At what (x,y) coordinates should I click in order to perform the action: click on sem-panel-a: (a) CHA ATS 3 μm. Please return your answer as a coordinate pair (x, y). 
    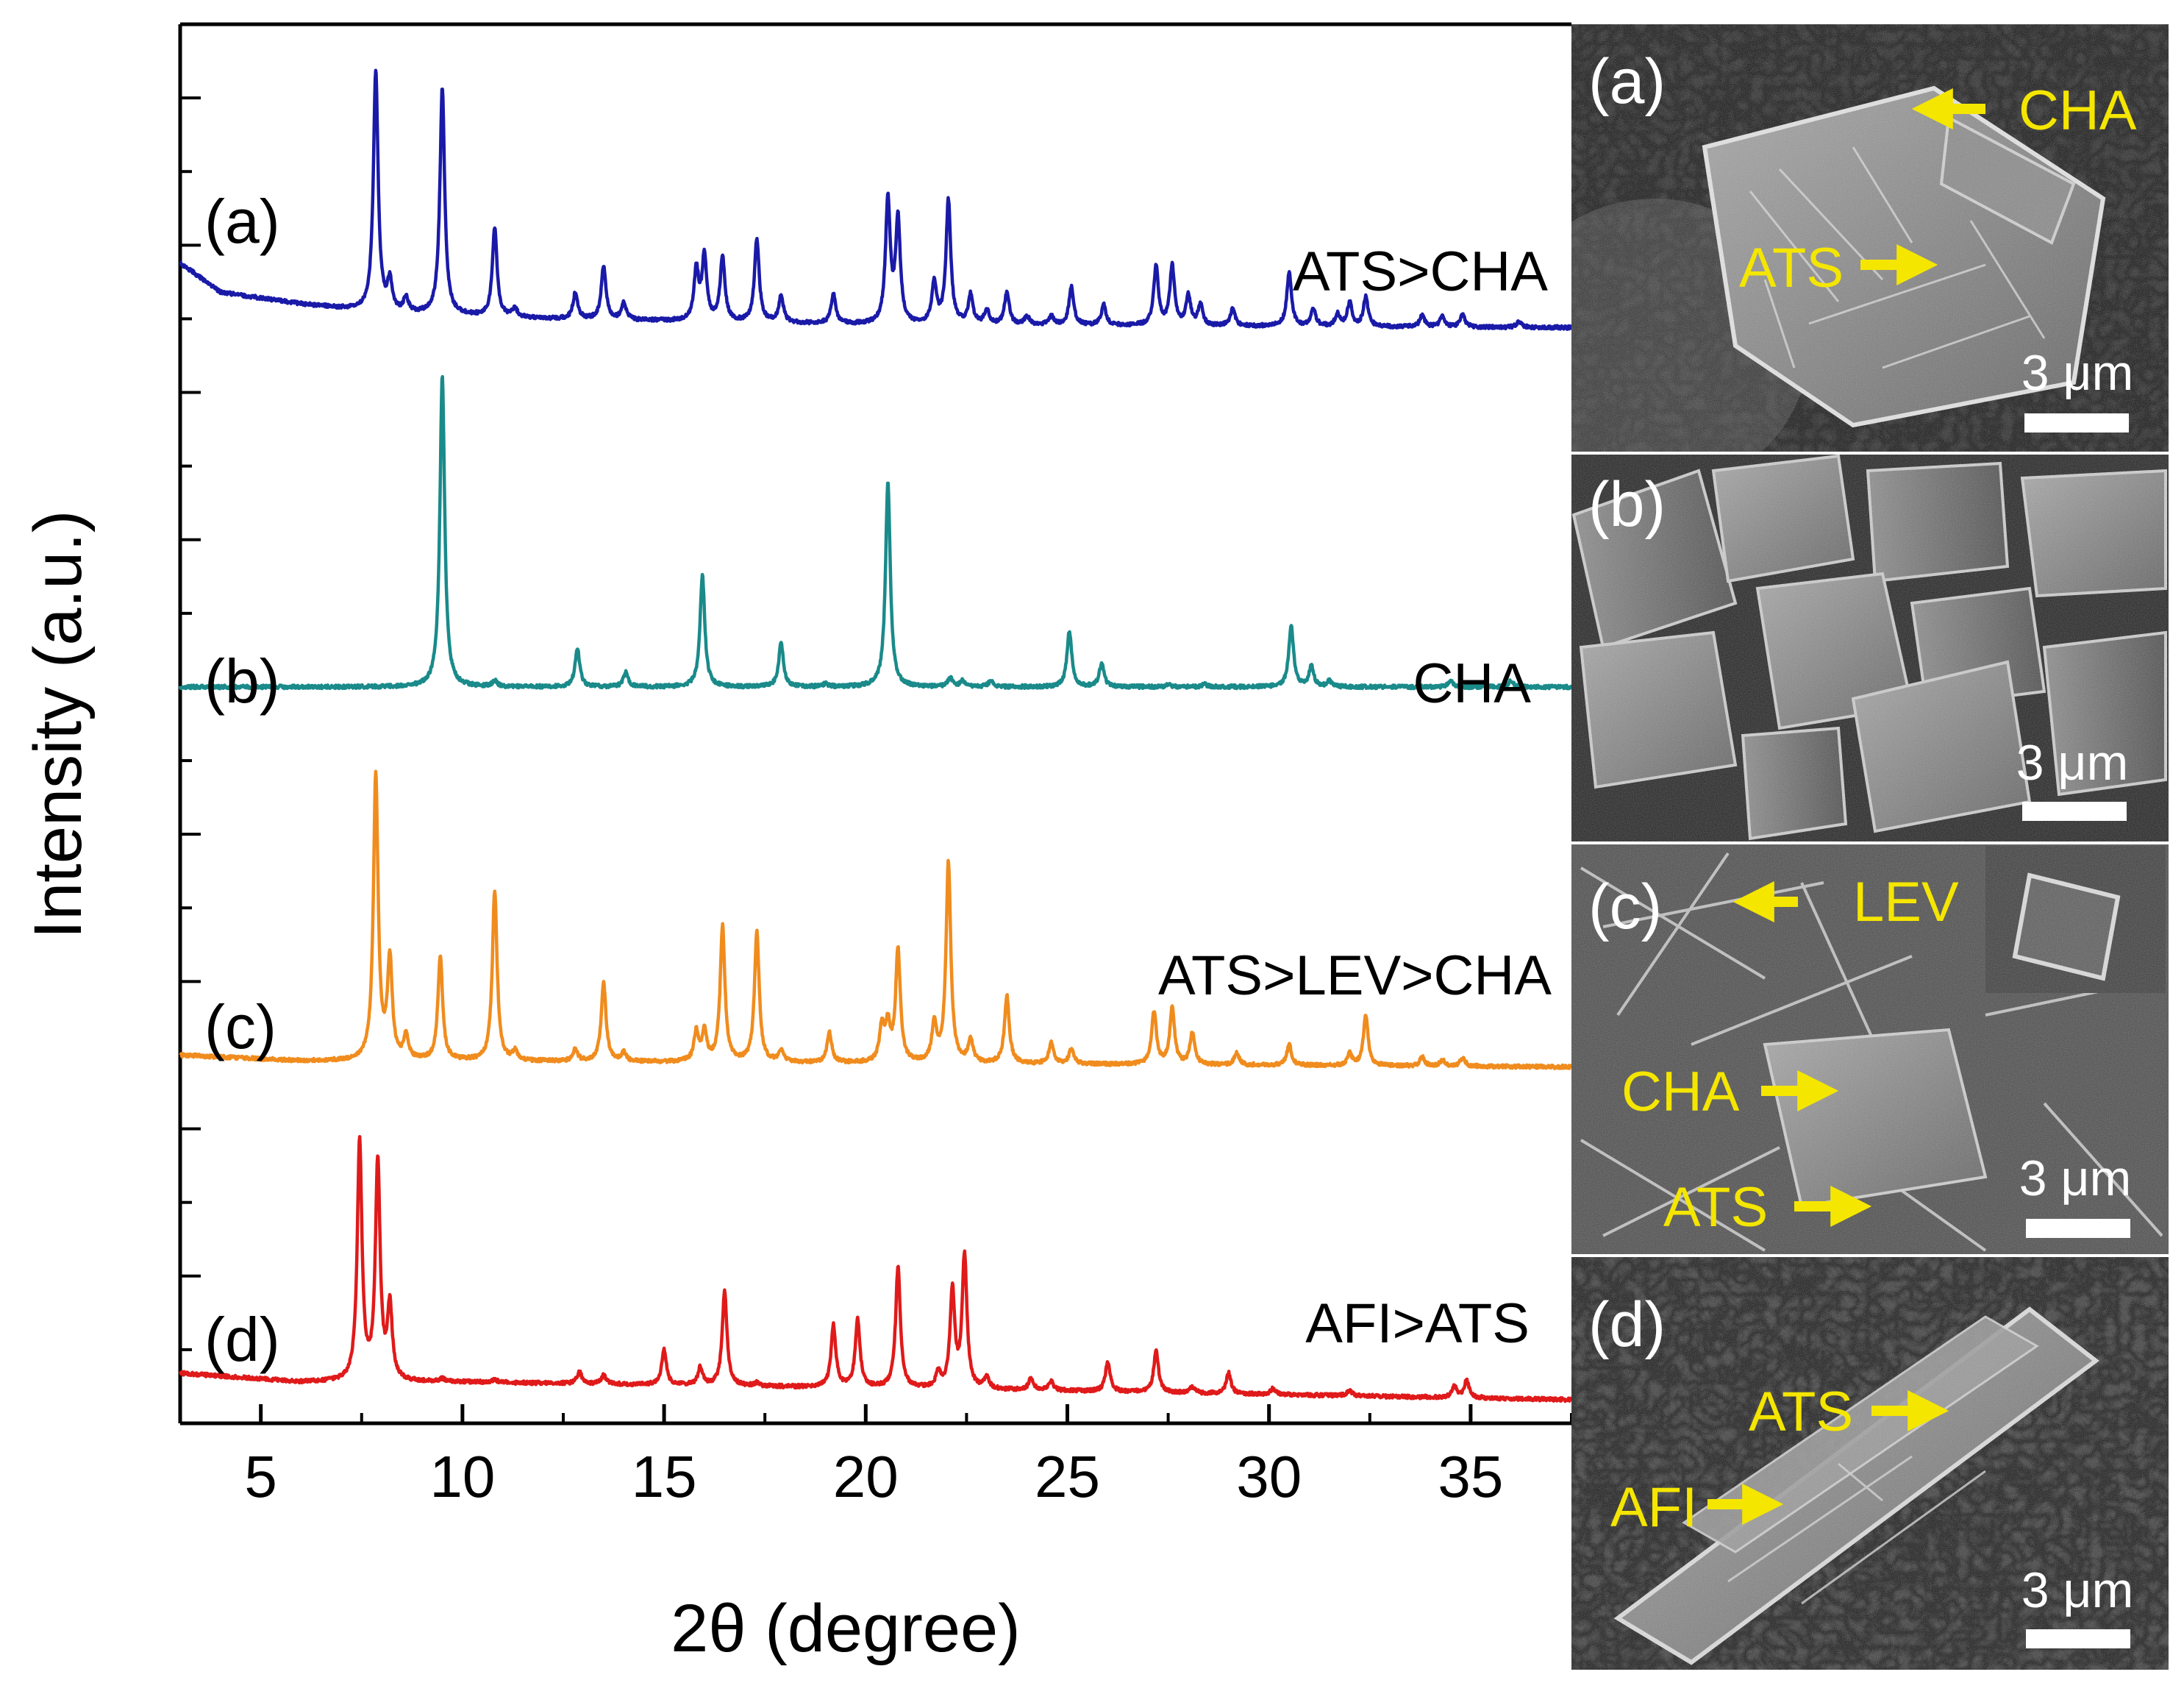
    Looking at the image, I should click on (1870, 239).